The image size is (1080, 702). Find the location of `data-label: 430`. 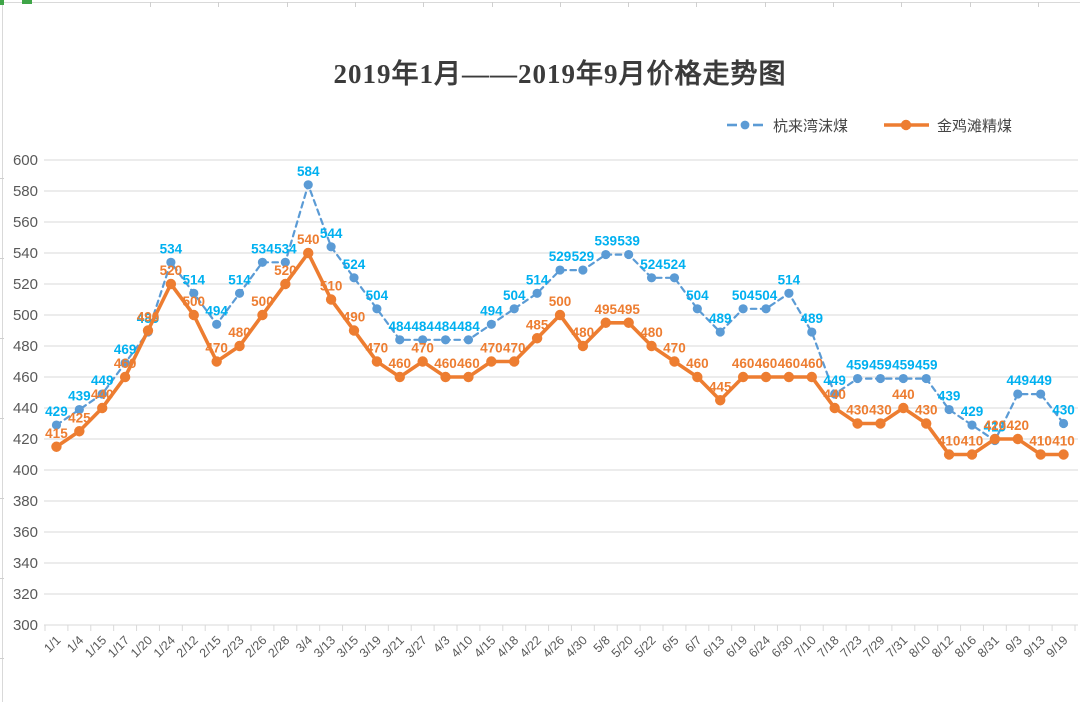

data-label: 430 is located at coordinates (1063, 410).